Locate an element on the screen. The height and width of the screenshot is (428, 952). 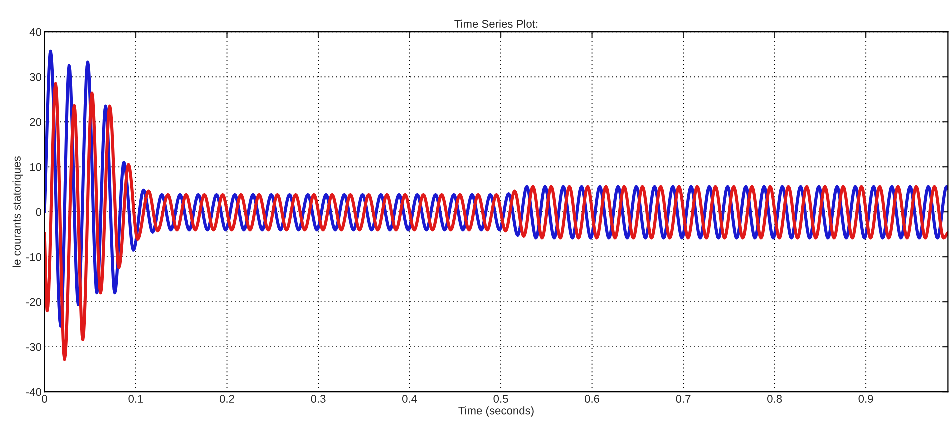
y-tick-label: -10 is located at coordinates (34, 257).